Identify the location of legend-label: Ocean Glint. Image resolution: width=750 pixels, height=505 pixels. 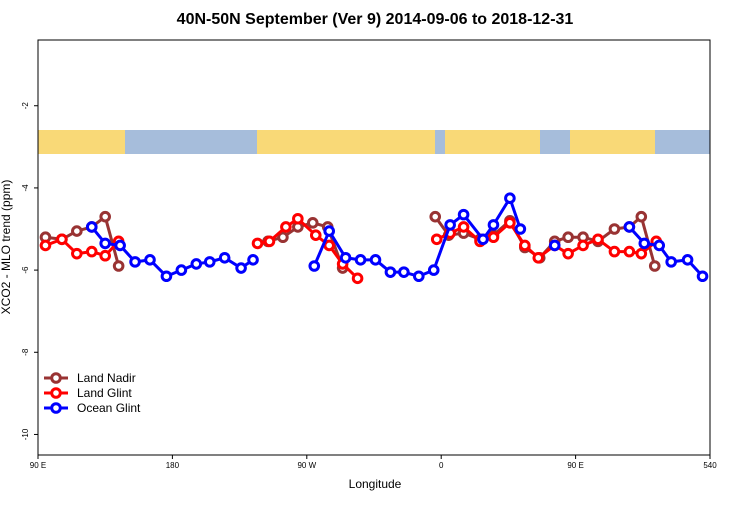
(109, 408).